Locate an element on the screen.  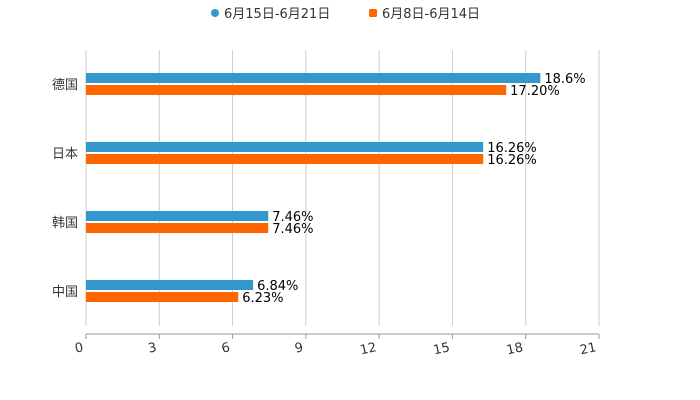
x-tick-label: 21 is located at coordinates (588, 349).